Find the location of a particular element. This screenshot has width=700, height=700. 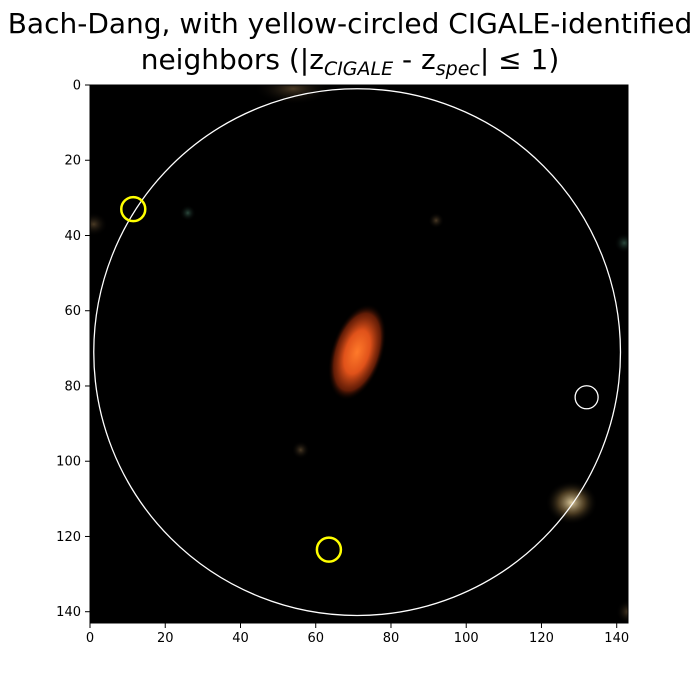

x-tick-label: 80 is located at coordinates (391, 638).